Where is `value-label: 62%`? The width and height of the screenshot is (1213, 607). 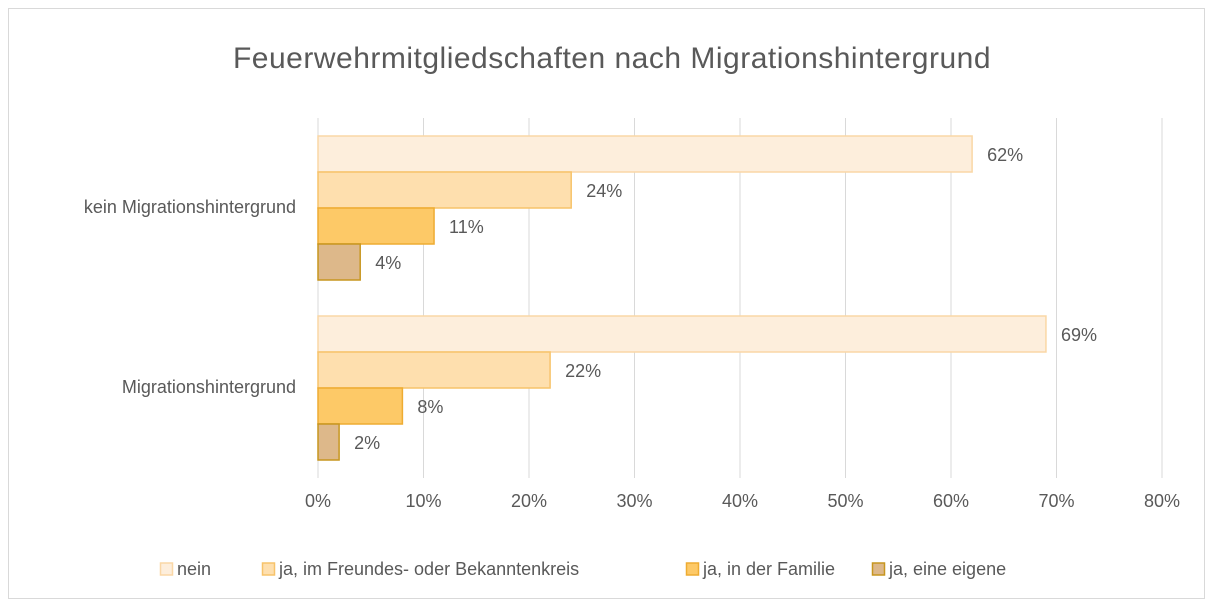
value-label: 62% is located at coordinates (1005, 155).